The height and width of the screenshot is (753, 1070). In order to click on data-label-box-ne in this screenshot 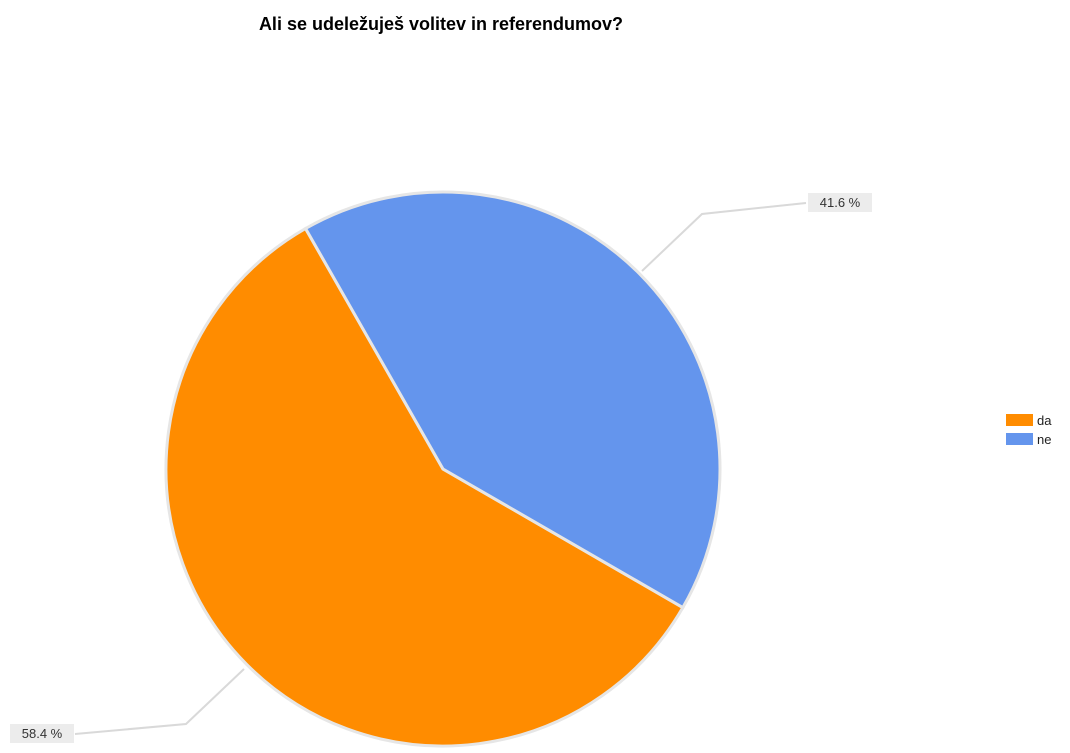, I will do `click(840, 202)`.